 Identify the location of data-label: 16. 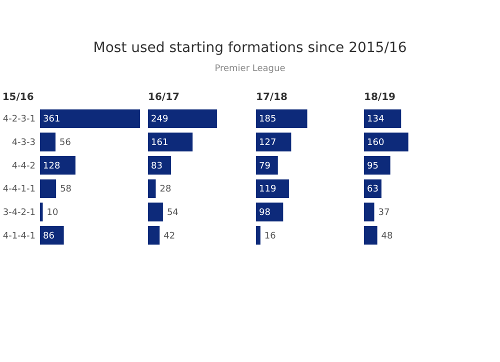
(270, 236).